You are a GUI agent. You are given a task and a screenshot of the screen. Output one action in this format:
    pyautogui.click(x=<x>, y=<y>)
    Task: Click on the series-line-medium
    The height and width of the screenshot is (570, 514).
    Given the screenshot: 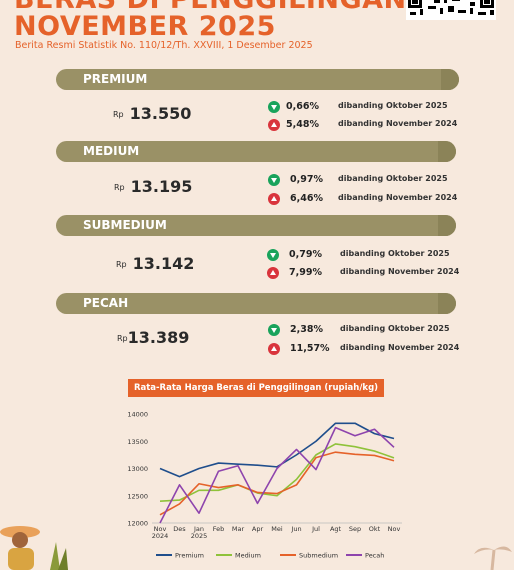 What is the action you would take?
    pyautogui.click(x=277, y=472)
    